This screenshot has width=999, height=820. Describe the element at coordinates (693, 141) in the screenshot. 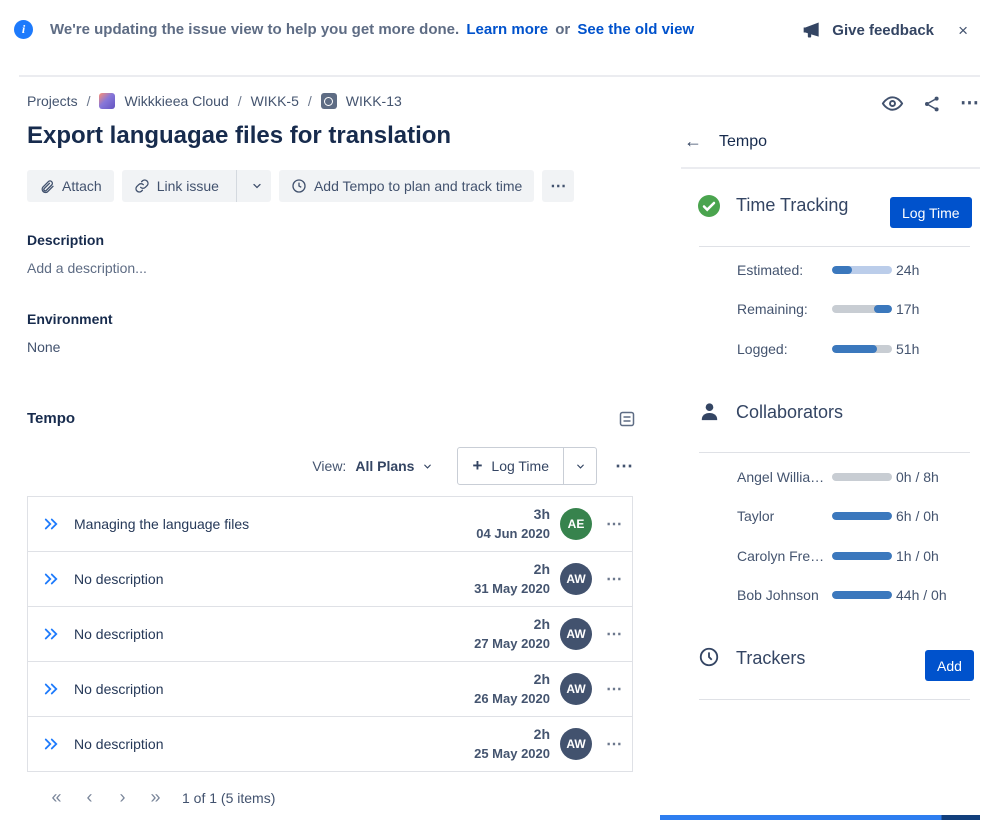

I see `back-arrow-icon: ←` at that location.